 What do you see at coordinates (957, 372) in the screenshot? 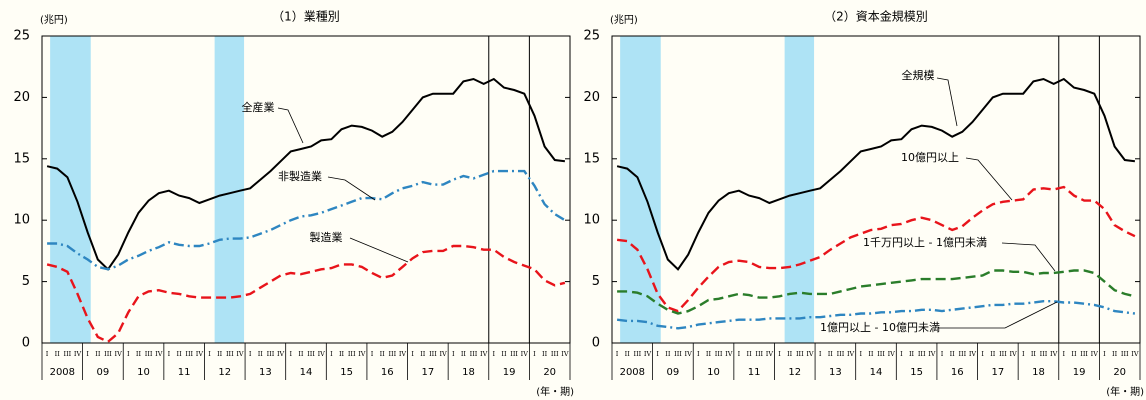
I see `year-label: 16` at bounding box center [957, 372].